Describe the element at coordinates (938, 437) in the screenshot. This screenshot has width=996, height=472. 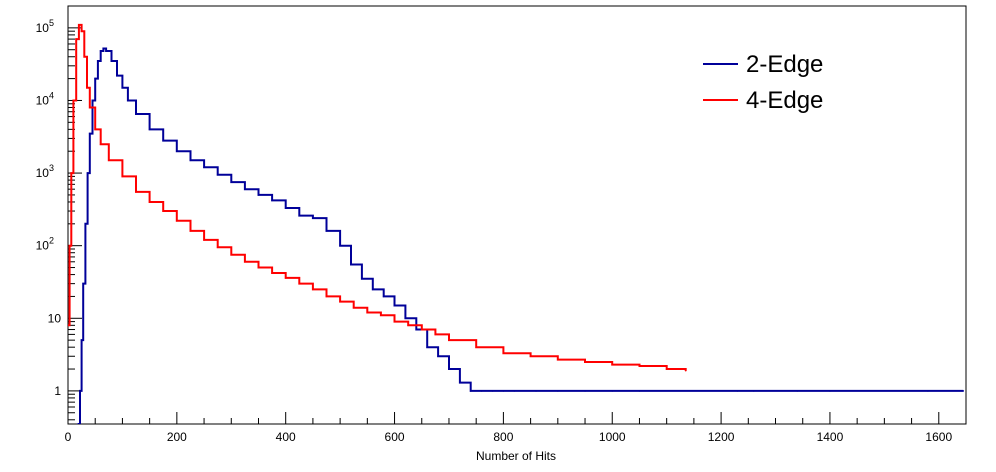
I see `x-tick-label: 1600` at that location.